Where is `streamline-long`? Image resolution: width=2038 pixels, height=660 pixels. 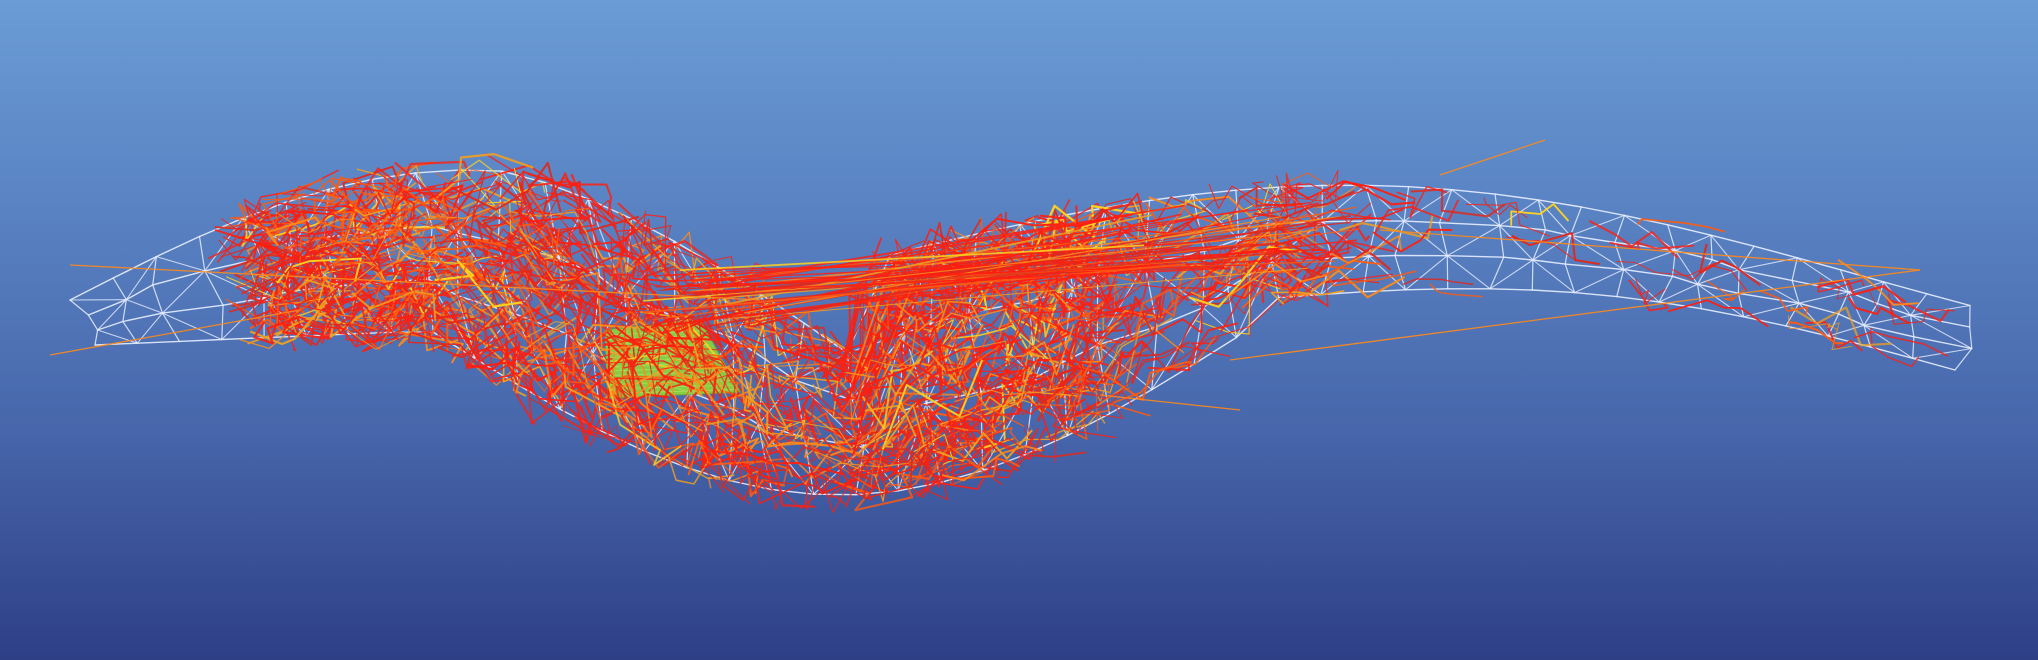 streamline-long is located at coordinates (912, 258).